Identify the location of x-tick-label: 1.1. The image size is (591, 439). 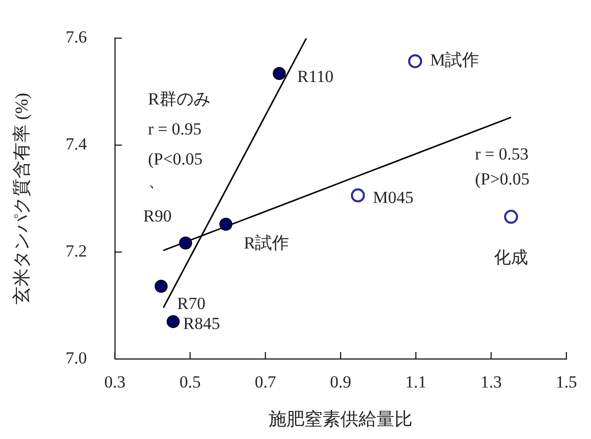
(415, 382).